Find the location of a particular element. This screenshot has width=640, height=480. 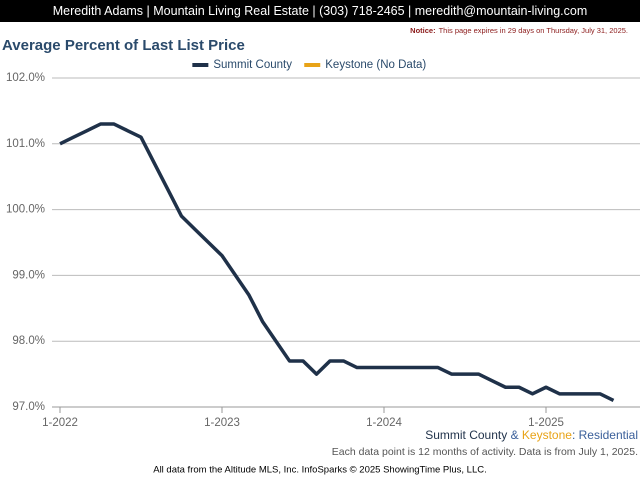

x-tick-label: 1-2023 is located at coordinates (222, 423).